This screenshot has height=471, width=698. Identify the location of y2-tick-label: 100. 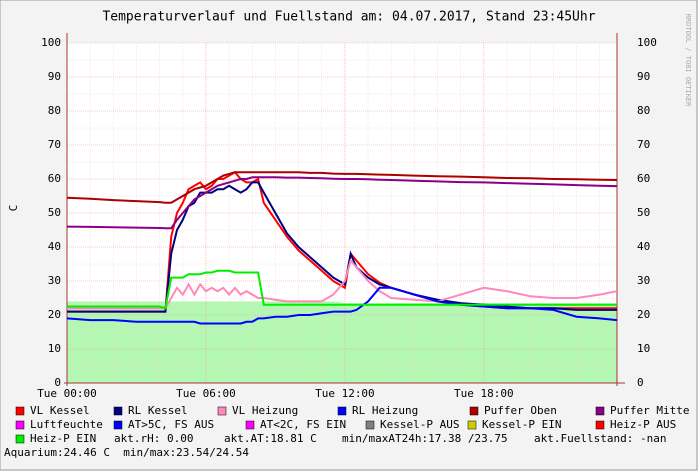
(647, 42).